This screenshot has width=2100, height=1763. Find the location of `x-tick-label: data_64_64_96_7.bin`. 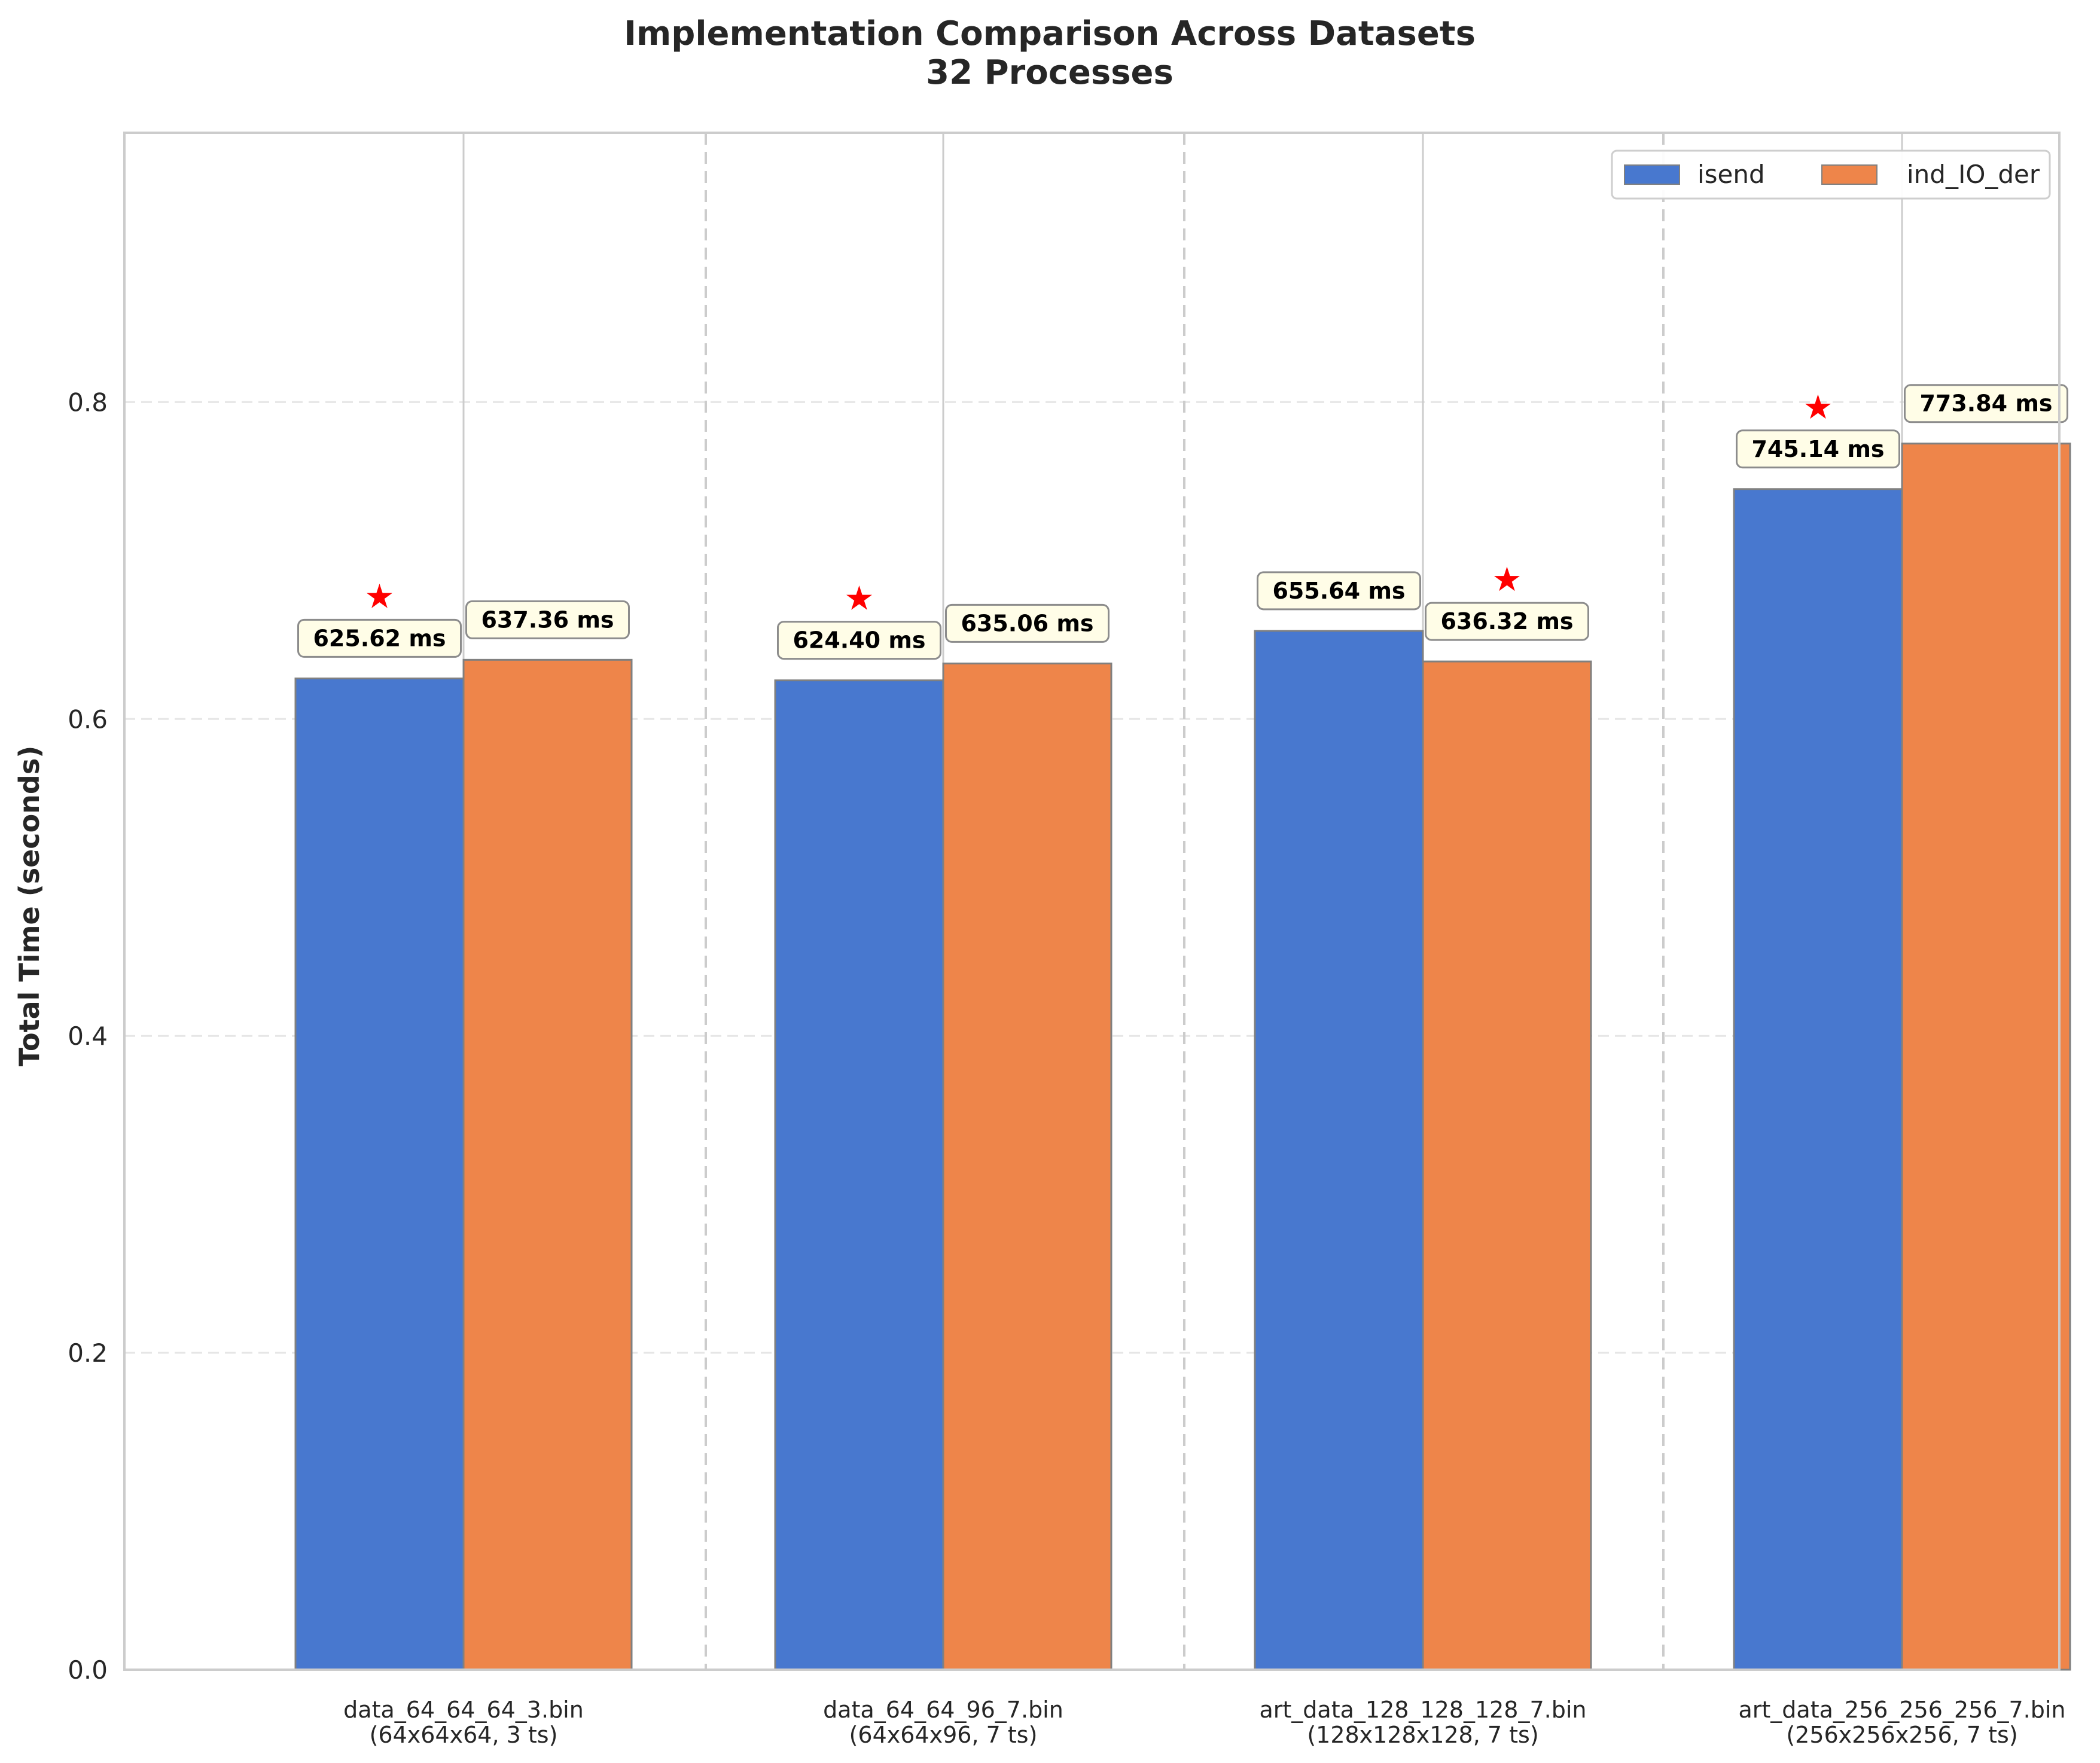

x-tick-label: data_64_64_96_7.bin is located at coordinates (943, 1710).